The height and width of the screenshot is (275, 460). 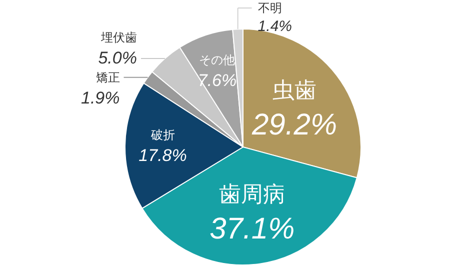 I want to click on slice-label: 歯周病, so click(x=252, y=193).